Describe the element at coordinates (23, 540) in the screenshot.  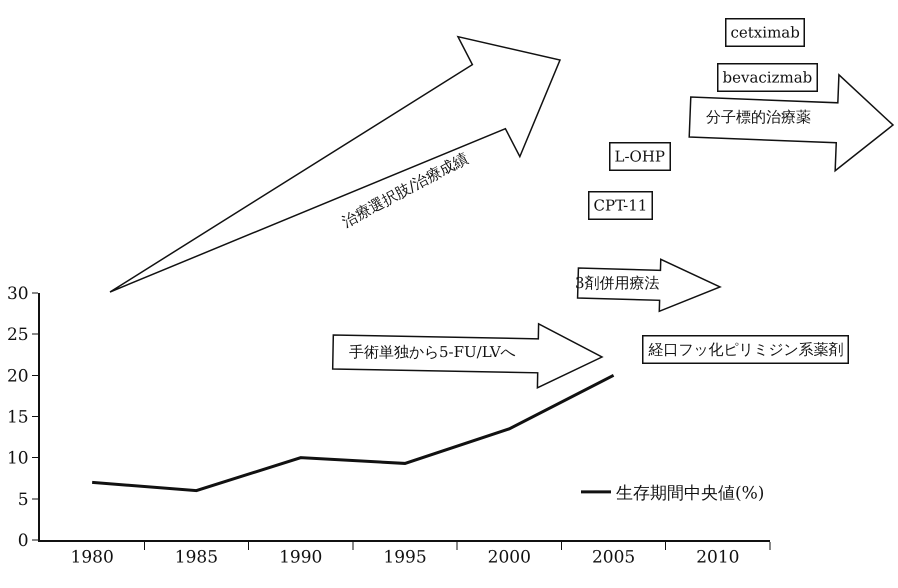
I see `y-tick-label: 0` at that location.